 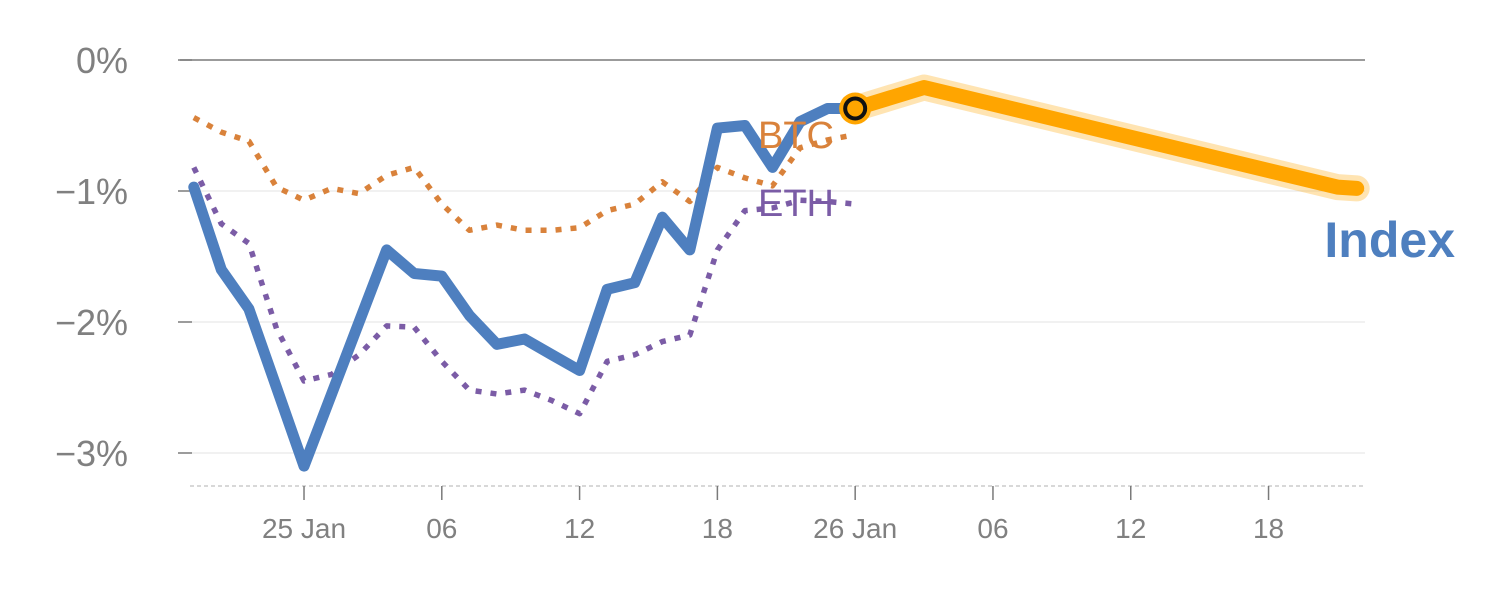 I want to click on projection-line, so click(x=1106, y=138).